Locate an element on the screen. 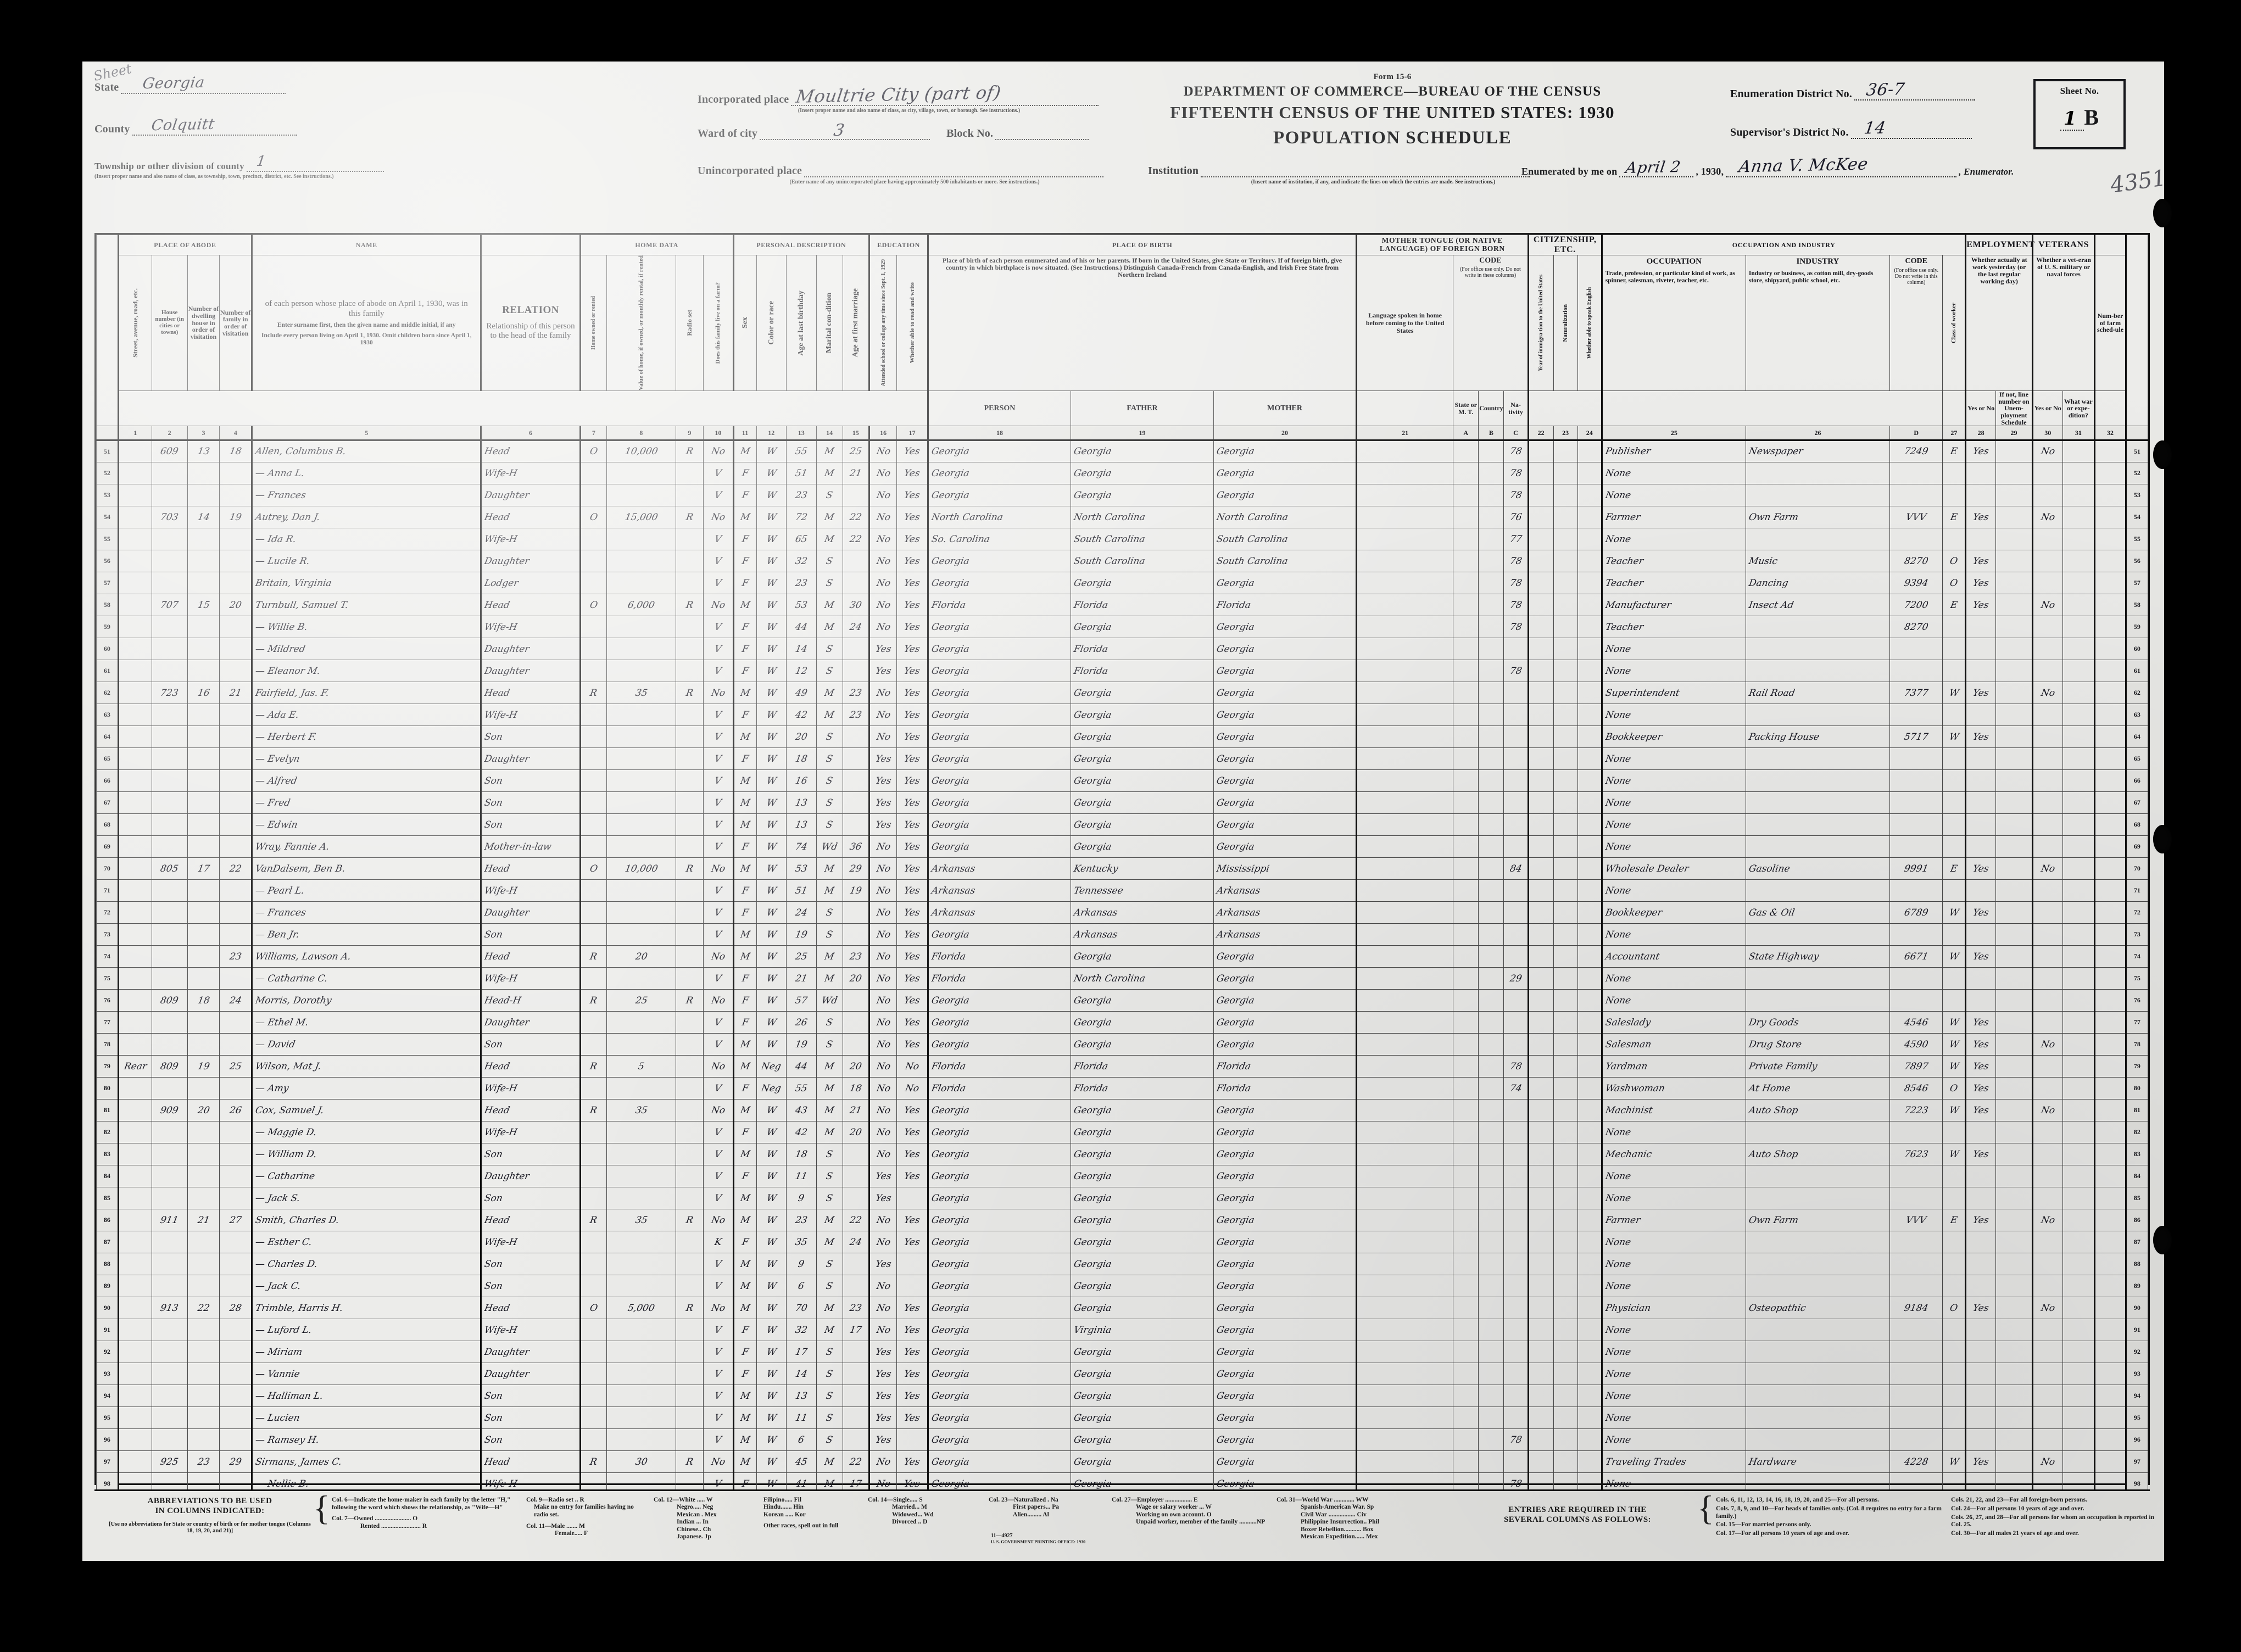 This screenshot has height=1652, width=2241. cell-mother: Florida is located at coordinates (1286, 1066).